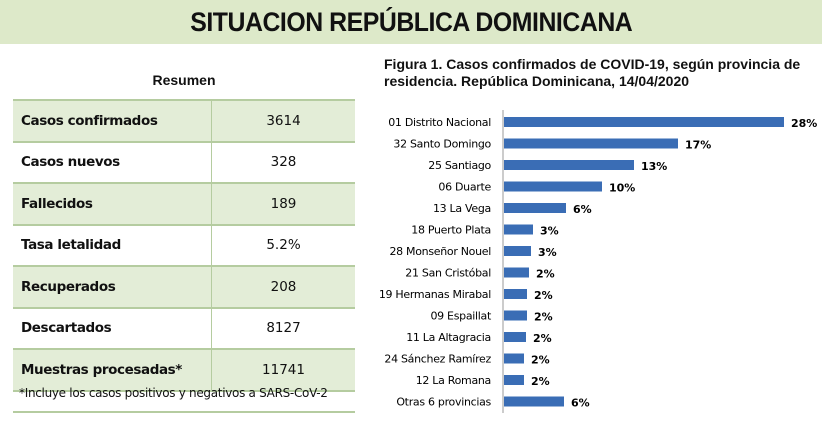 Image resolution: width=822 pixels, height=436 pixels. Describe the element at coordinates (448, 337) in the screenshot. I see `category-label: 11 La Altagracia` at that location.